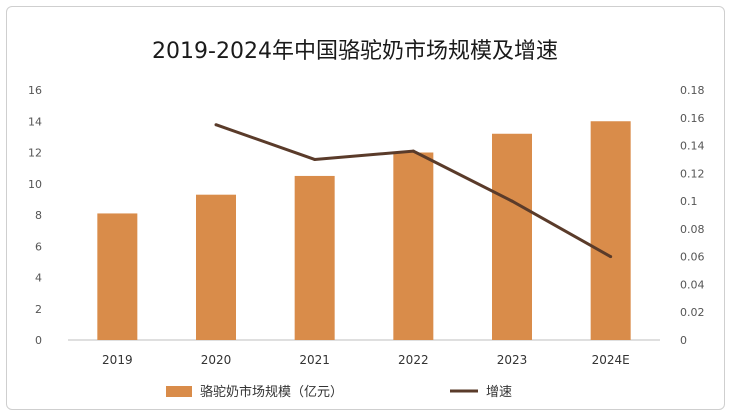  I want to click on x-tick-label: 2023, so click(512, 360).